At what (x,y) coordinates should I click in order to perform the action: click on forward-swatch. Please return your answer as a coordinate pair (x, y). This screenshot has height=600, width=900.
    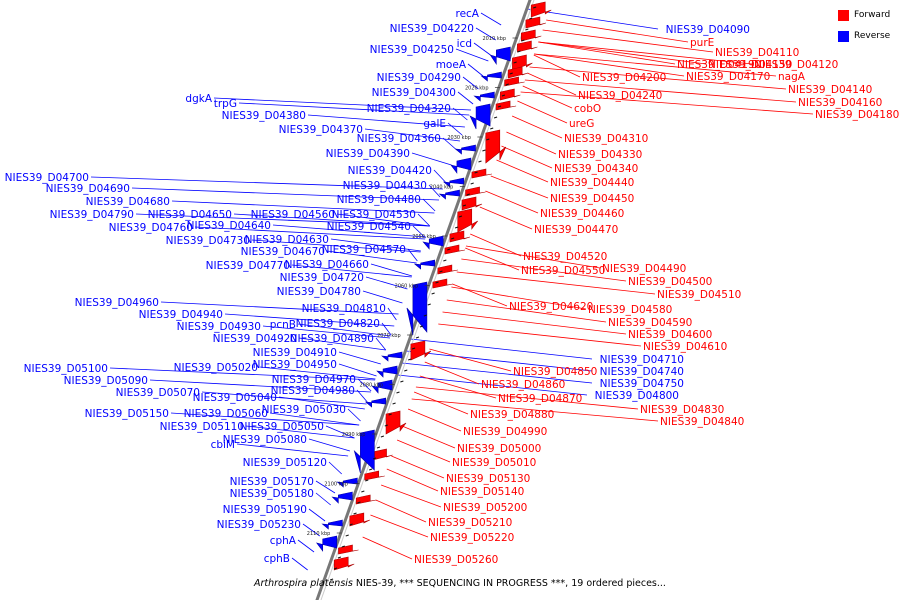
    Looking at the image, I should click on (843, 15).